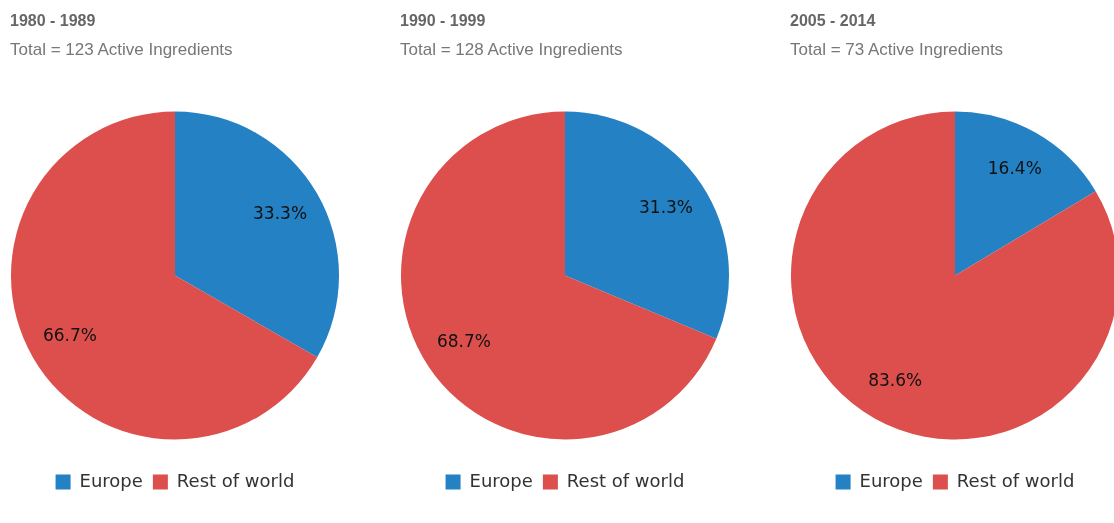  I want to click on data-label: 33.3%, so click(280, 213).